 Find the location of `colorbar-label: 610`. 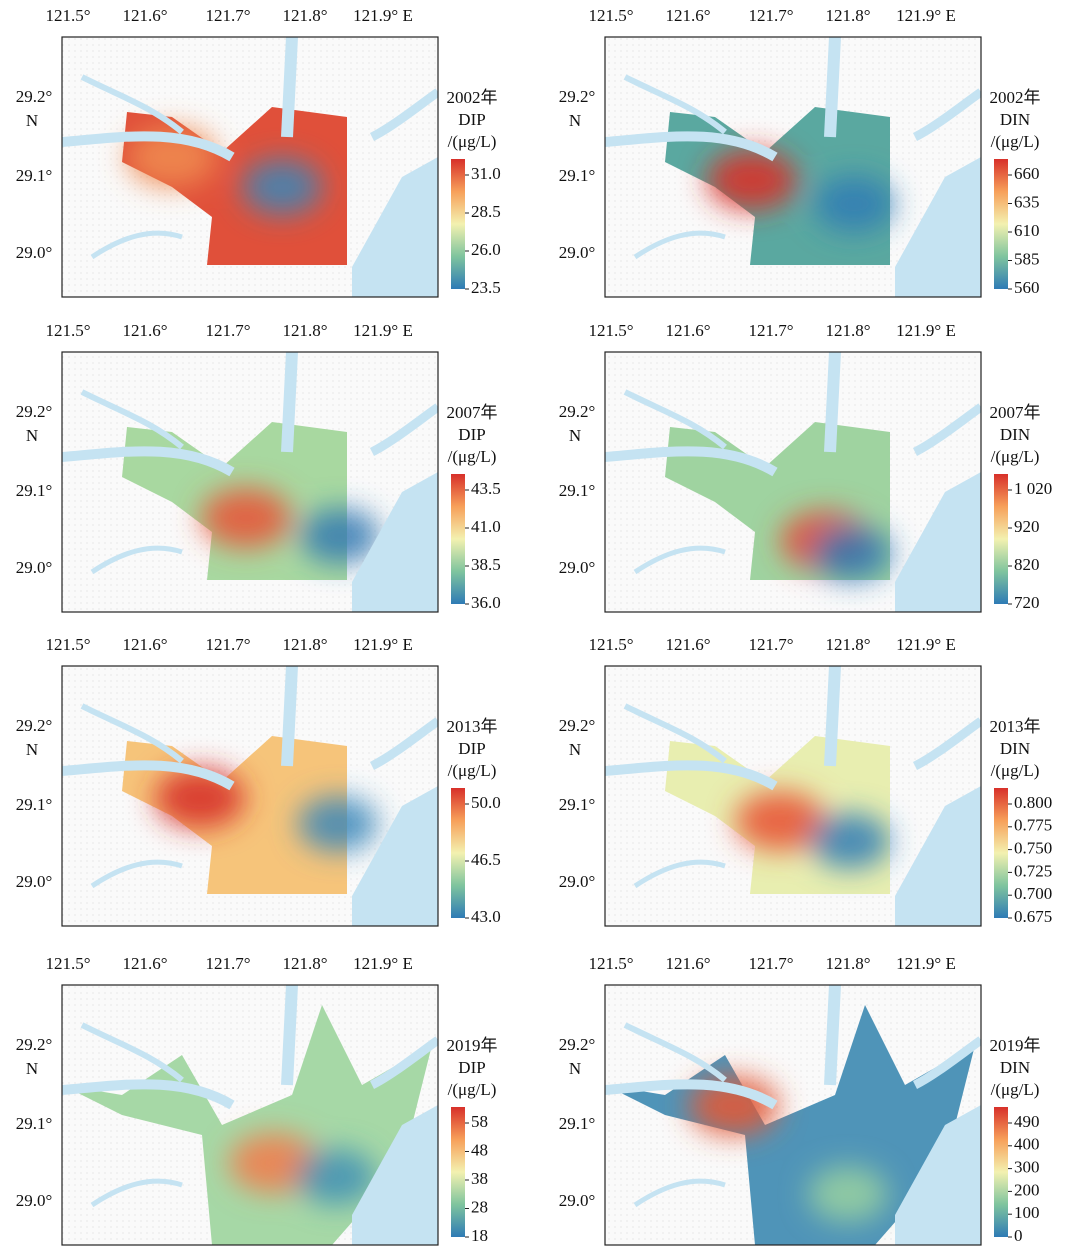

colorbar-label: 610 is located at coordinates (1027, 230).